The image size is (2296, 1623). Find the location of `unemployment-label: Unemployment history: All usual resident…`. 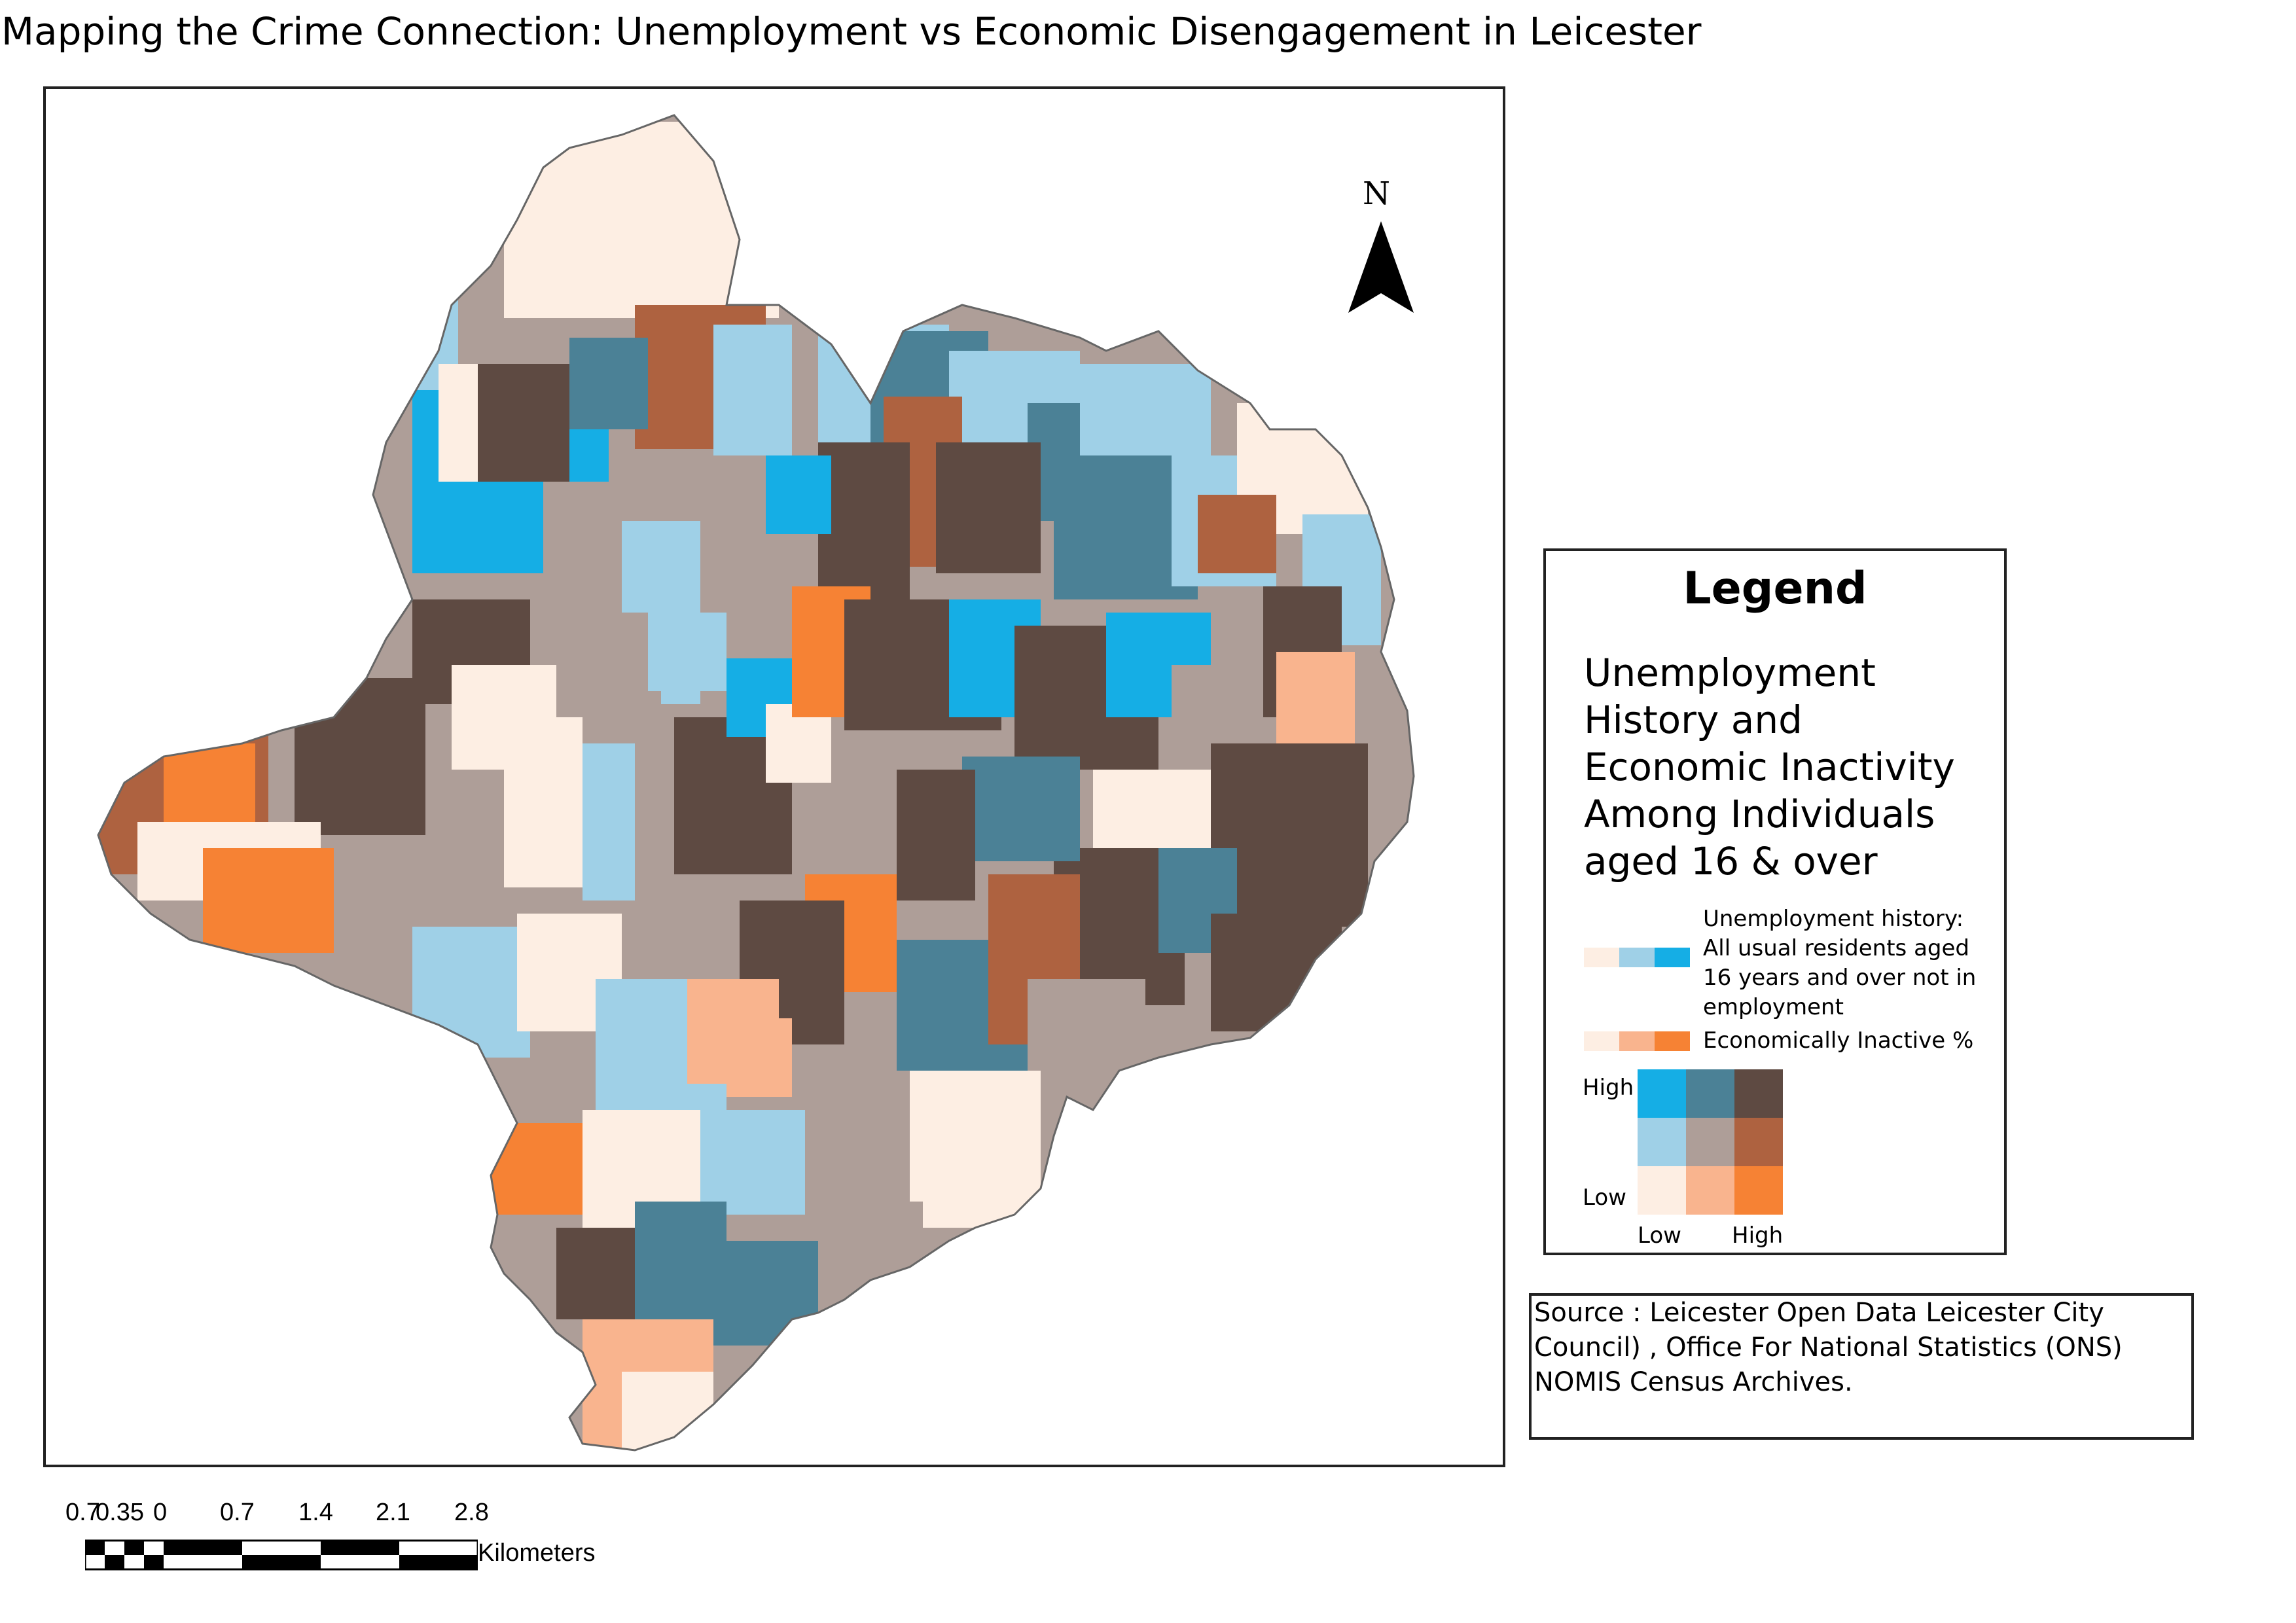

unemployment-label: Unemployment history: All usual resident… is located at coordinates (1840, 963).